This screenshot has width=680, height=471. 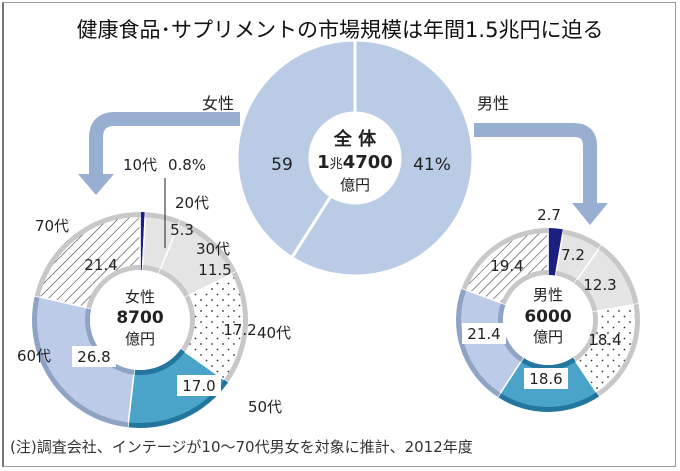 I want to click on male-val-50-box, so click(x=546, y=378).